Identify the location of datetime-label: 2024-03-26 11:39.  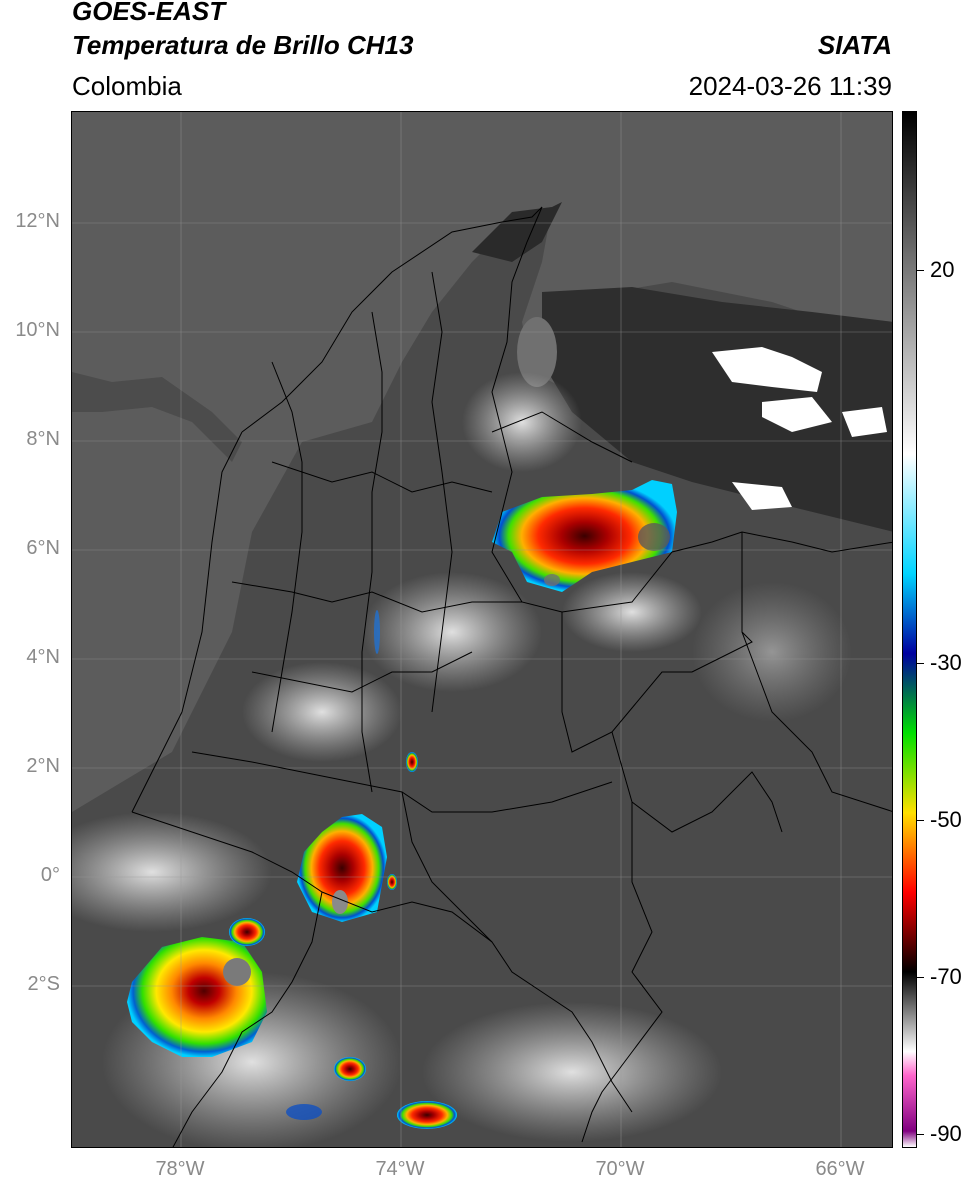
(790, 86).